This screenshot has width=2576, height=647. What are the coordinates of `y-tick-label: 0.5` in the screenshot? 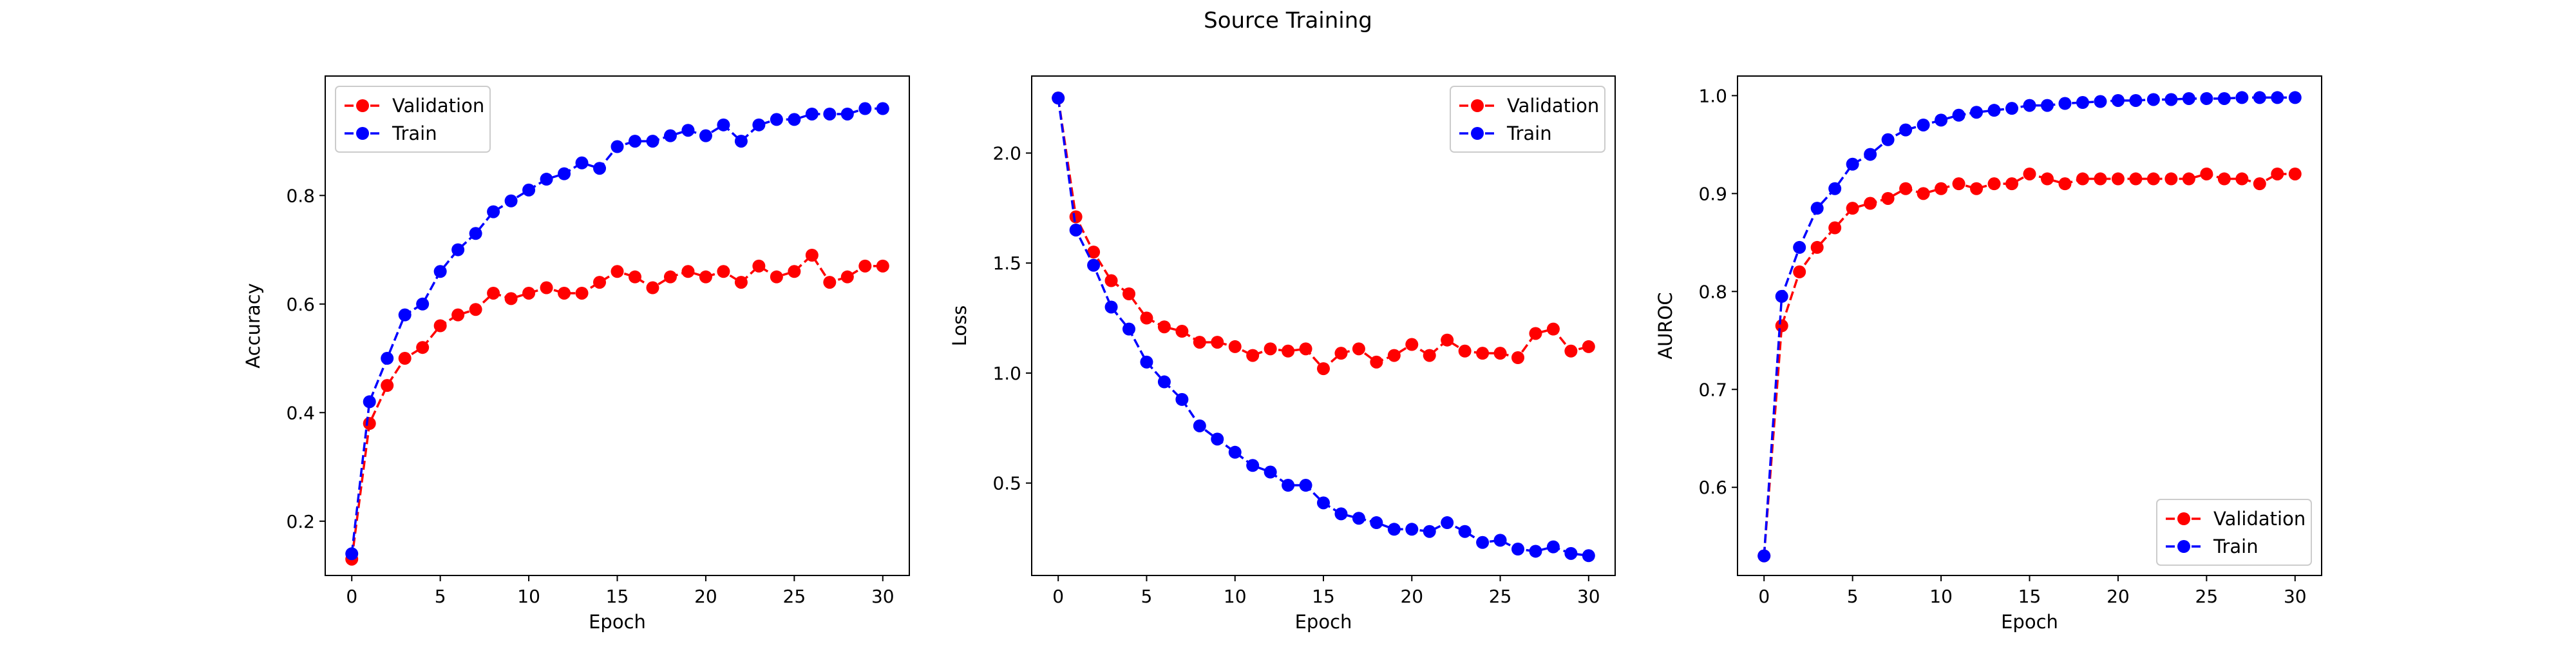 It's located at (1007, 483).